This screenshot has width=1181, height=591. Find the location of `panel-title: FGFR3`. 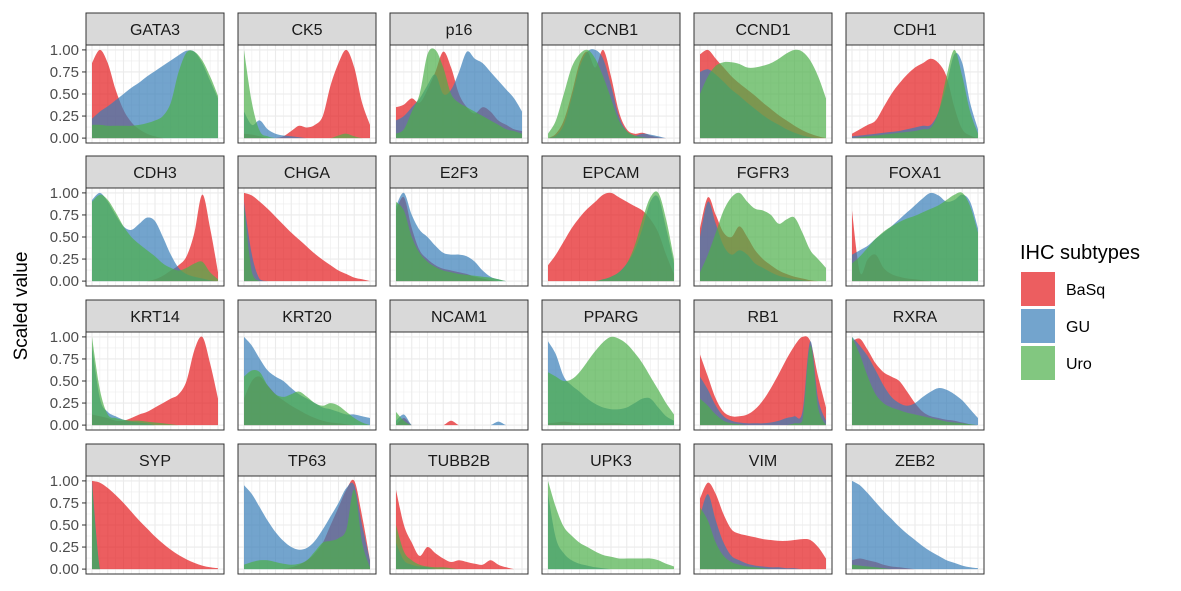

panel-title: FGFR3 is located at coordinates (763, 173).